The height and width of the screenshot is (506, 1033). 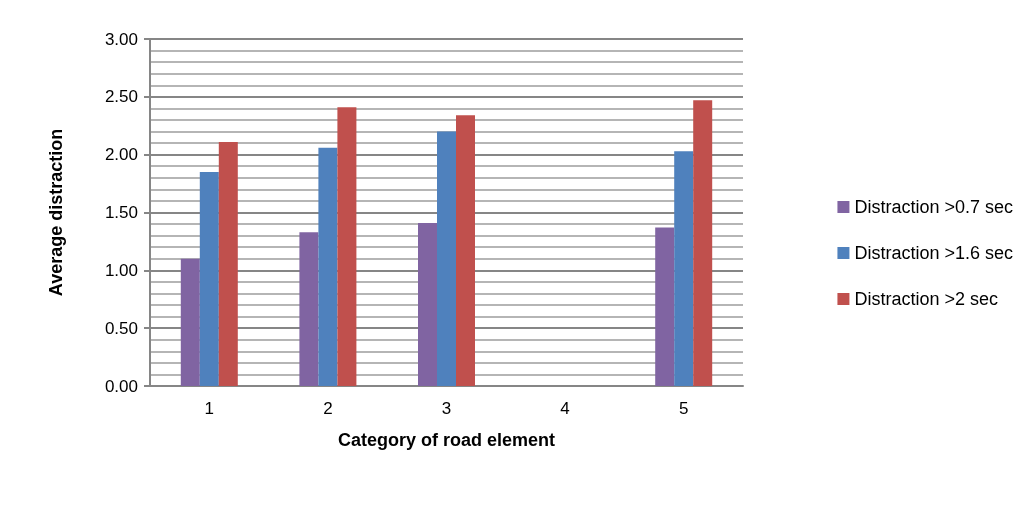 What do you see at coordinates (56, 212) in the screenshot?
I see `y-axis-title: Average distraction` at bounding box center [56, 212].